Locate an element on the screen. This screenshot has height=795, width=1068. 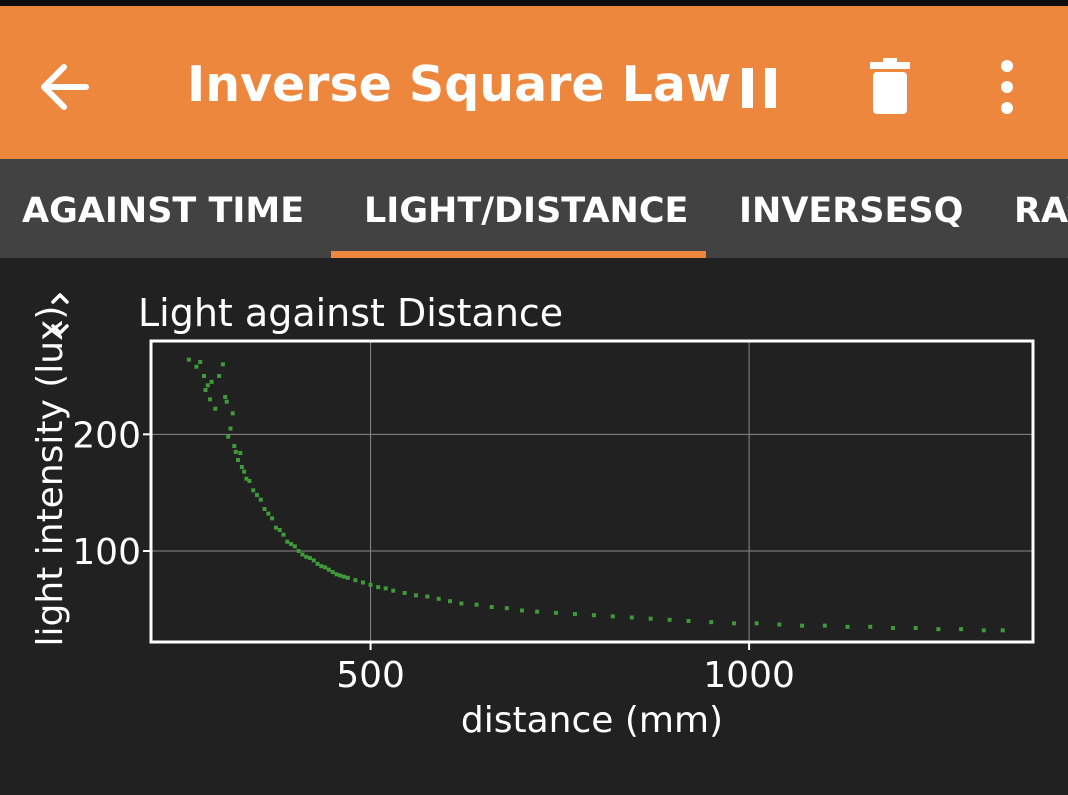
chevron-down-icon is located at coordinates (60, 329).